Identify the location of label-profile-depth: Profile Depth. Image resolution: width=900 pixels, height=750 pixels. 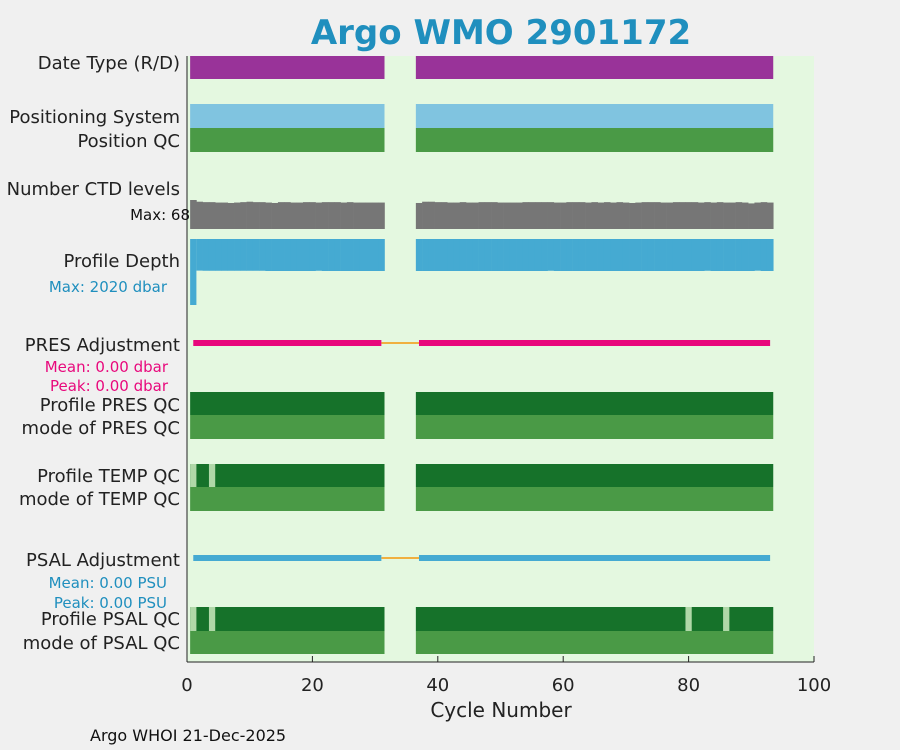
(121, 261).